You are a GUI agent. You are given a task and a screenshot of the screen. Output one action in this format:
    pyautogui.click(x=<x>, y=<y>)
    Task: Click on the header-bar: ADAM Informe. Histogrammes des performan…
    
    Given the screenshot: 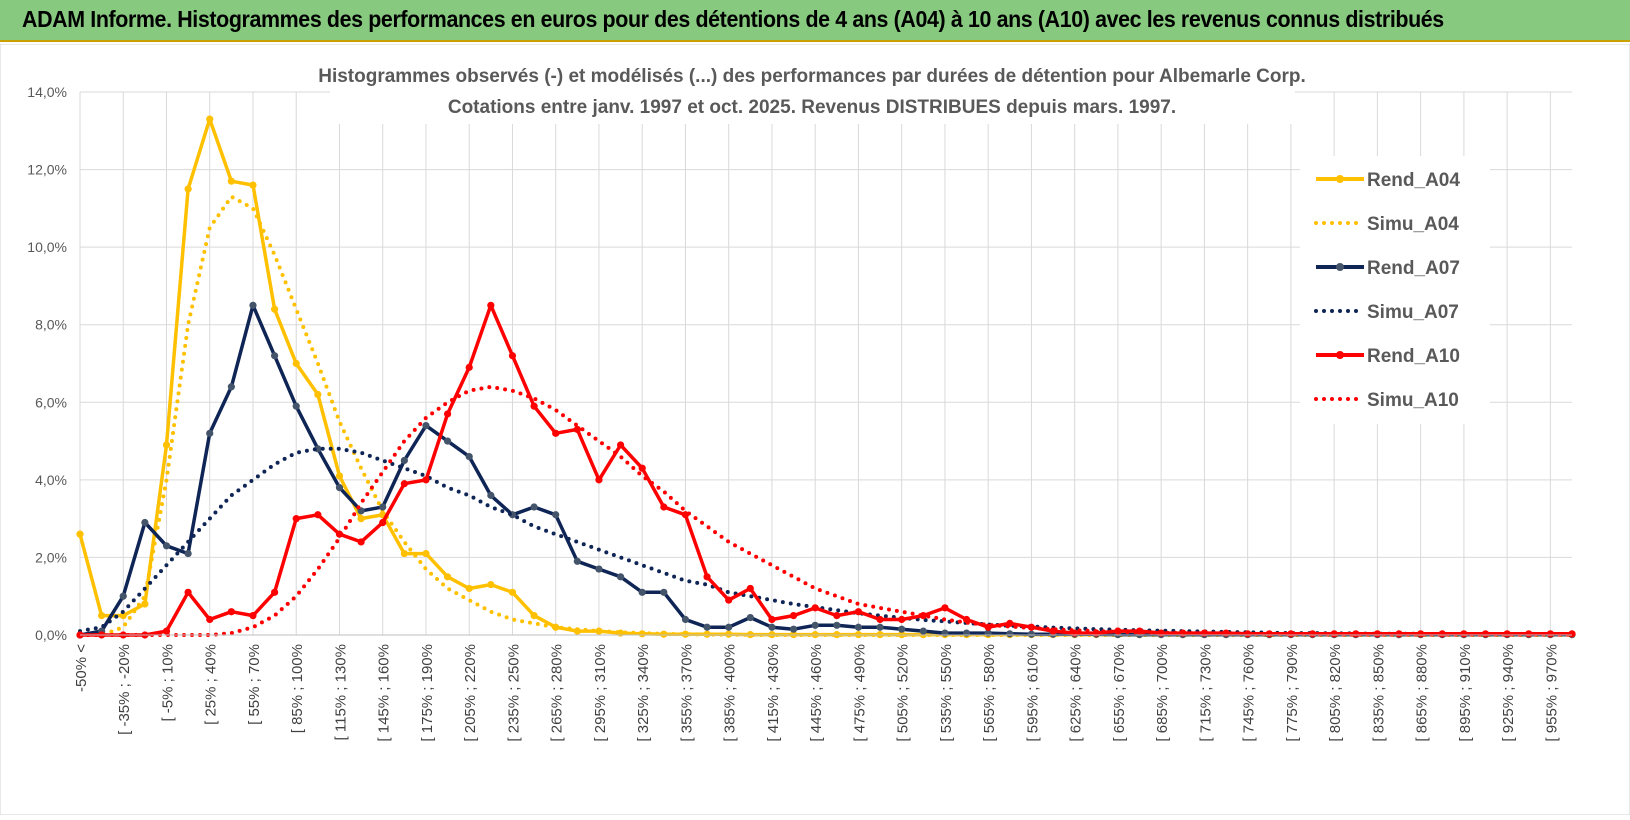 What is the action you would take?
    pyautogui.click(x=815, y=21)
    